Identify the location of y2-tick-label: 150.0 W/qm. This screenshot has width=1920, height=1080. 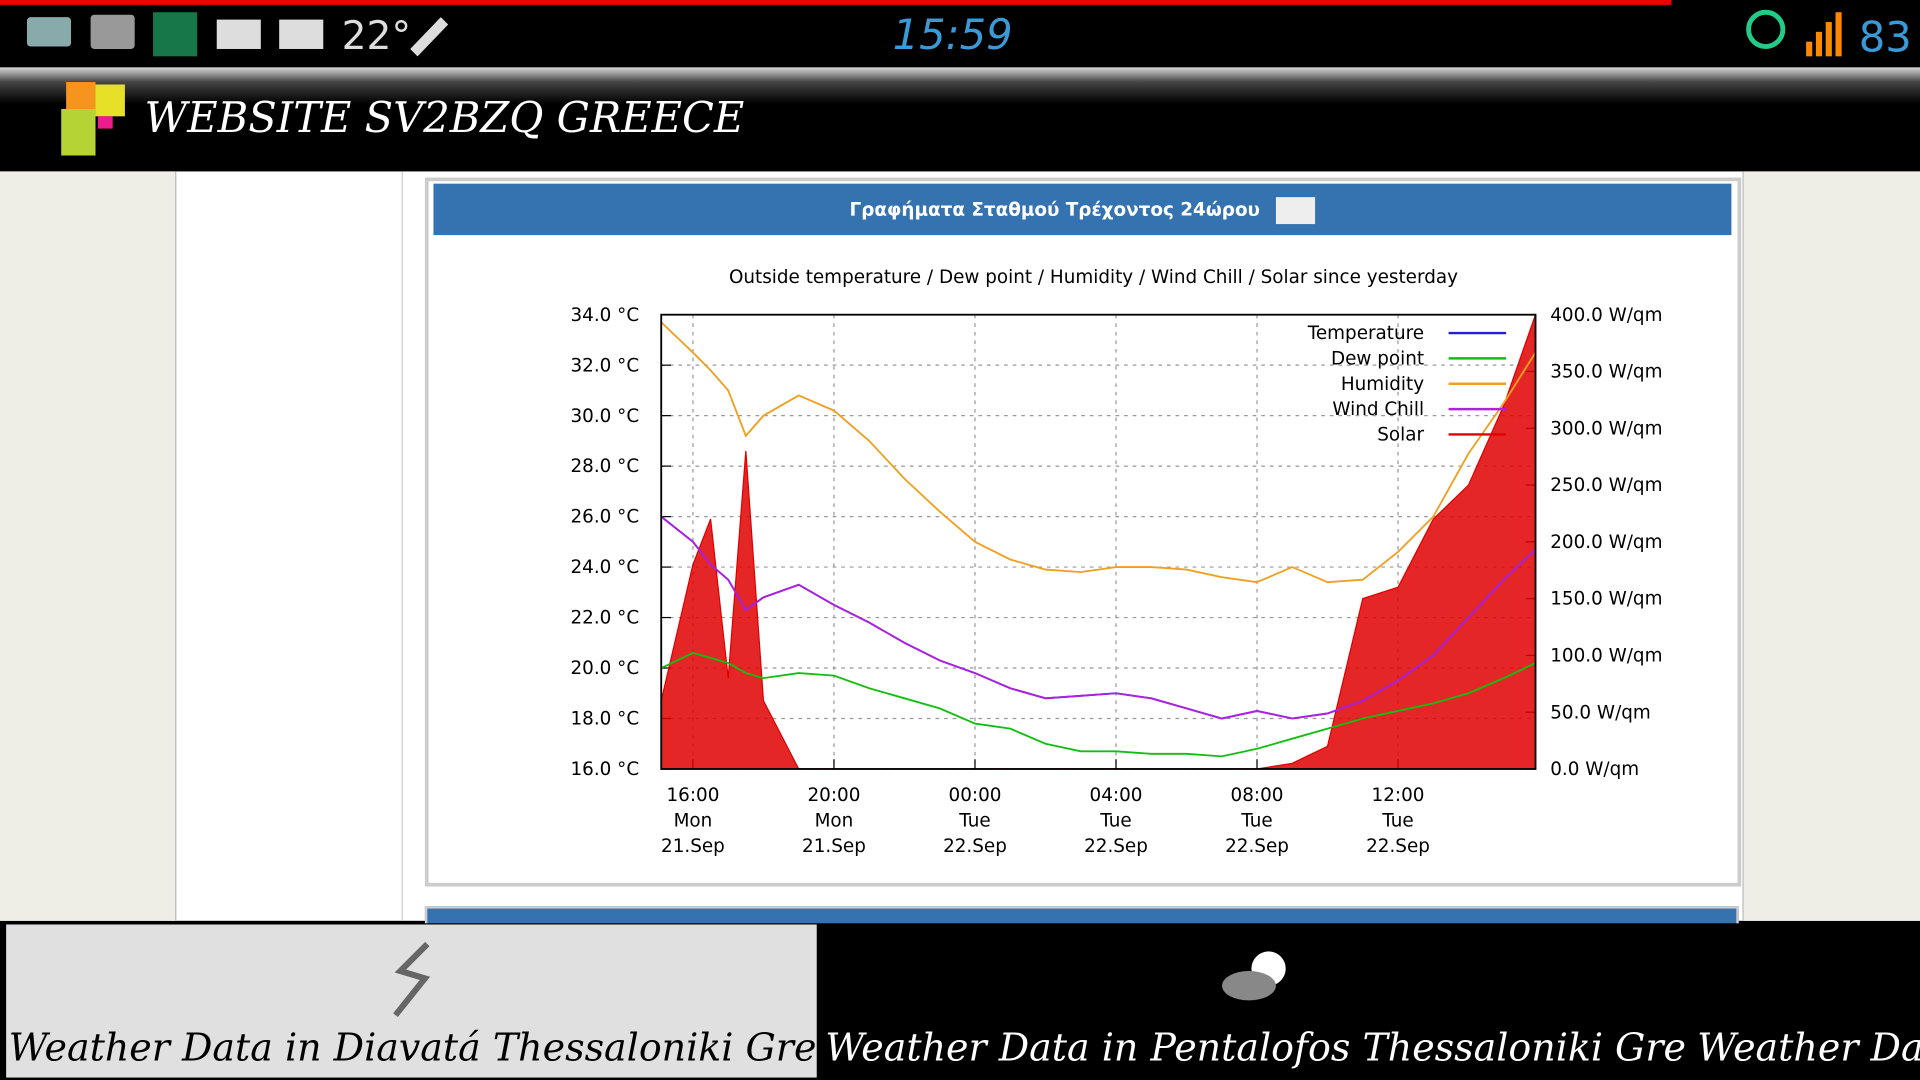
(1606, 599).